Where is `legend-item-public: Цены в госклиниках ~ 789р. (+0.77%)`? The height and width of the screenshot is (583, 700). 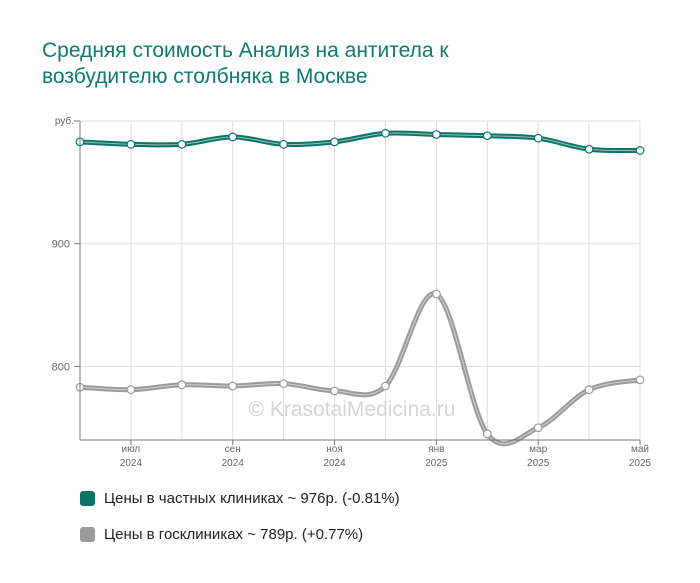 legend-item-public: Цены в госклиниках ~ 789р. (+0.77%) is located at coordinates (240, 534).